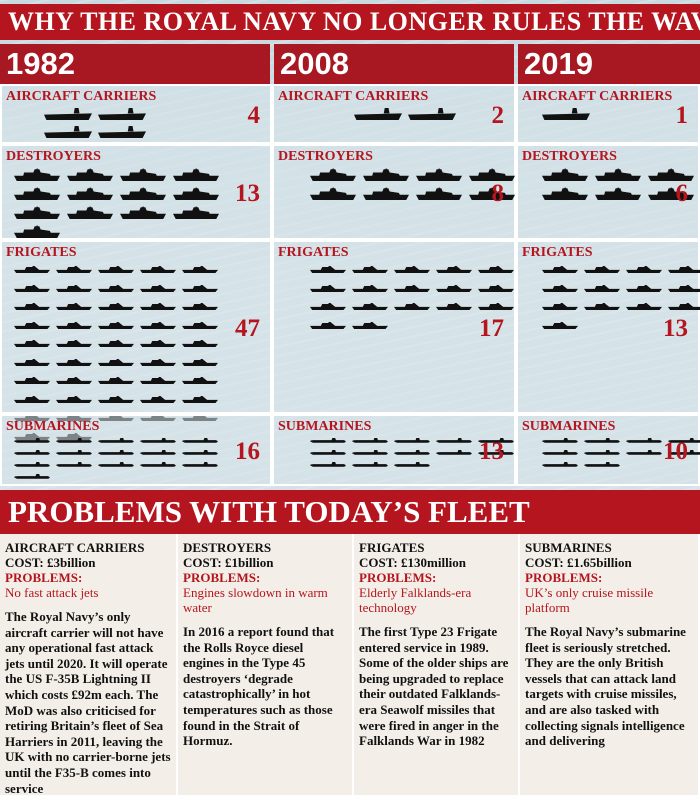 Image resolution: width=700 pixels, height=795 pixels. Describe the element at coordinates (254, 115) in the screenshot. I see `count-value: 4` at that location.